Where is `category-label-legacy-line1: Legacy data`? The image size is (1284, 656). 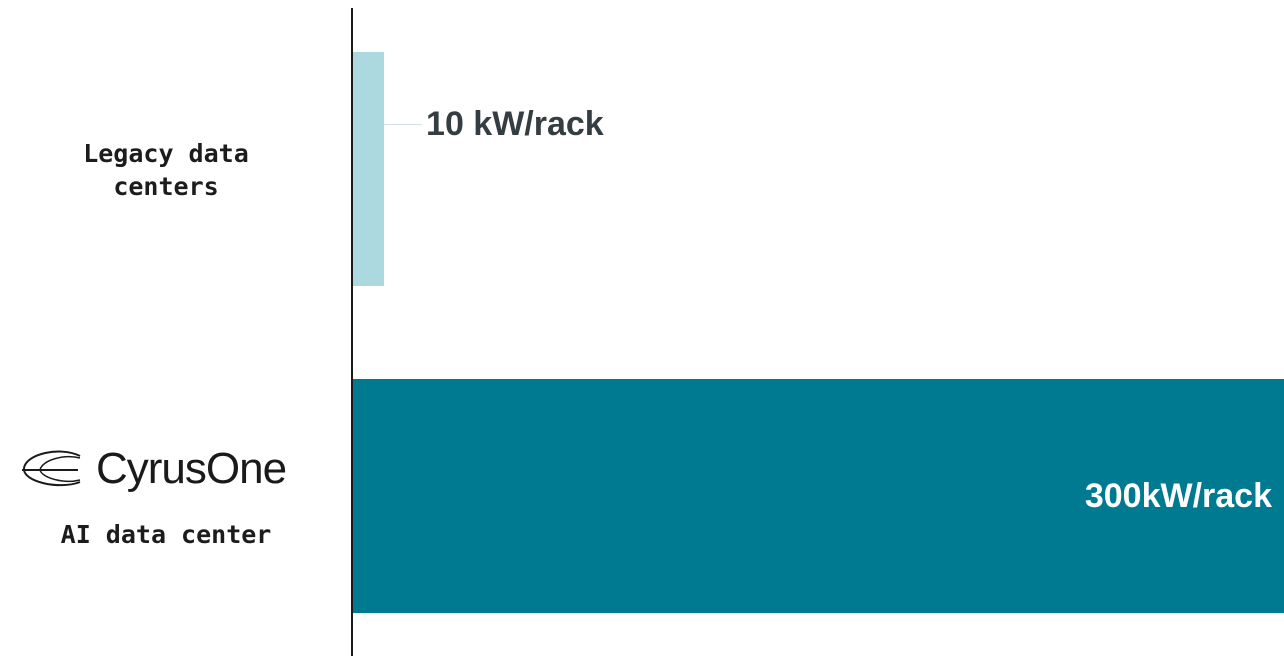 category-label-legacy-line1: Legacy data is located at coordinates (166, 153).